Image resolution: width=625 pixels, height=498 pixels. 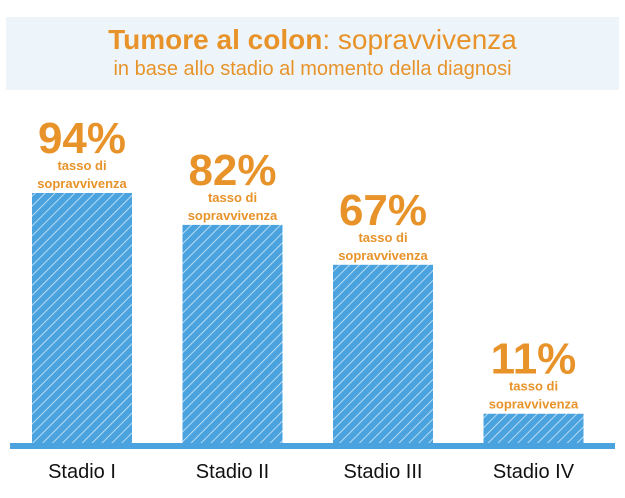 I want to click on chart-title: Tumore al colon: sopravvivenza, so click(x=312, y=37).